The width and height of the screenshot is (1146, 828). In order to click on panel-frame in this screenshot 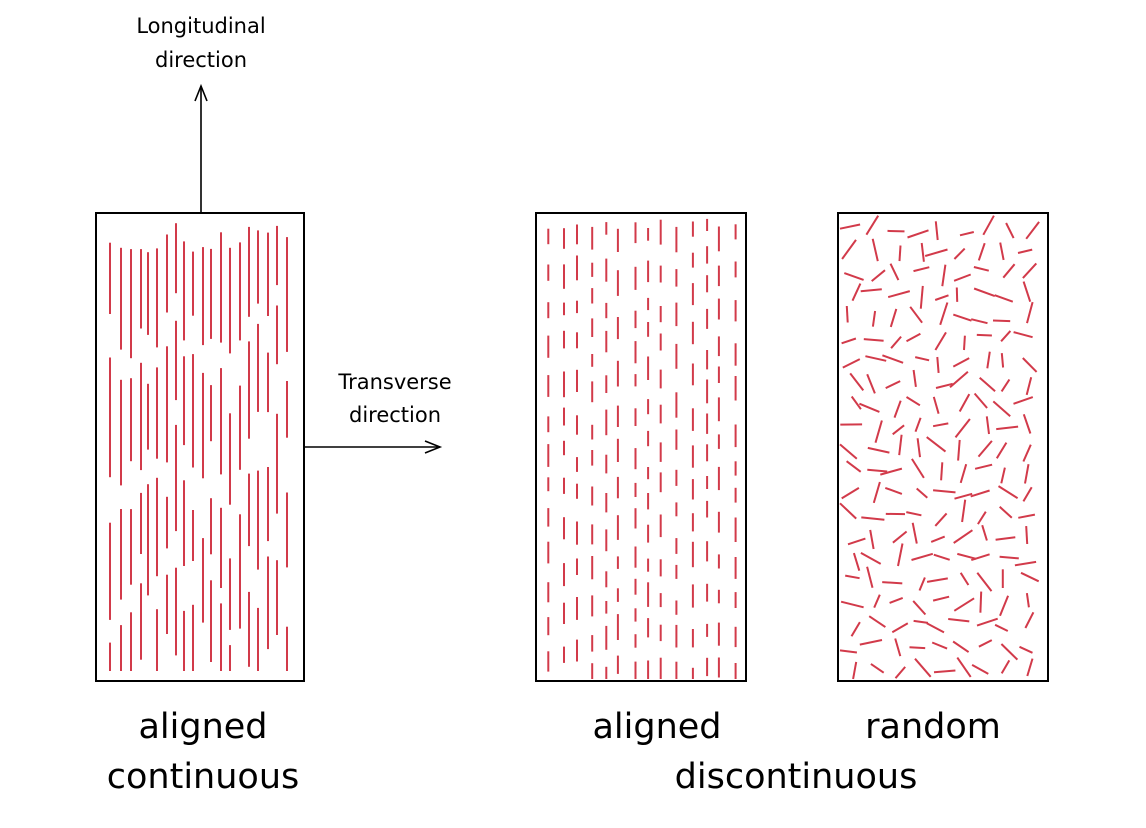, I will do `click(200, 447)`.